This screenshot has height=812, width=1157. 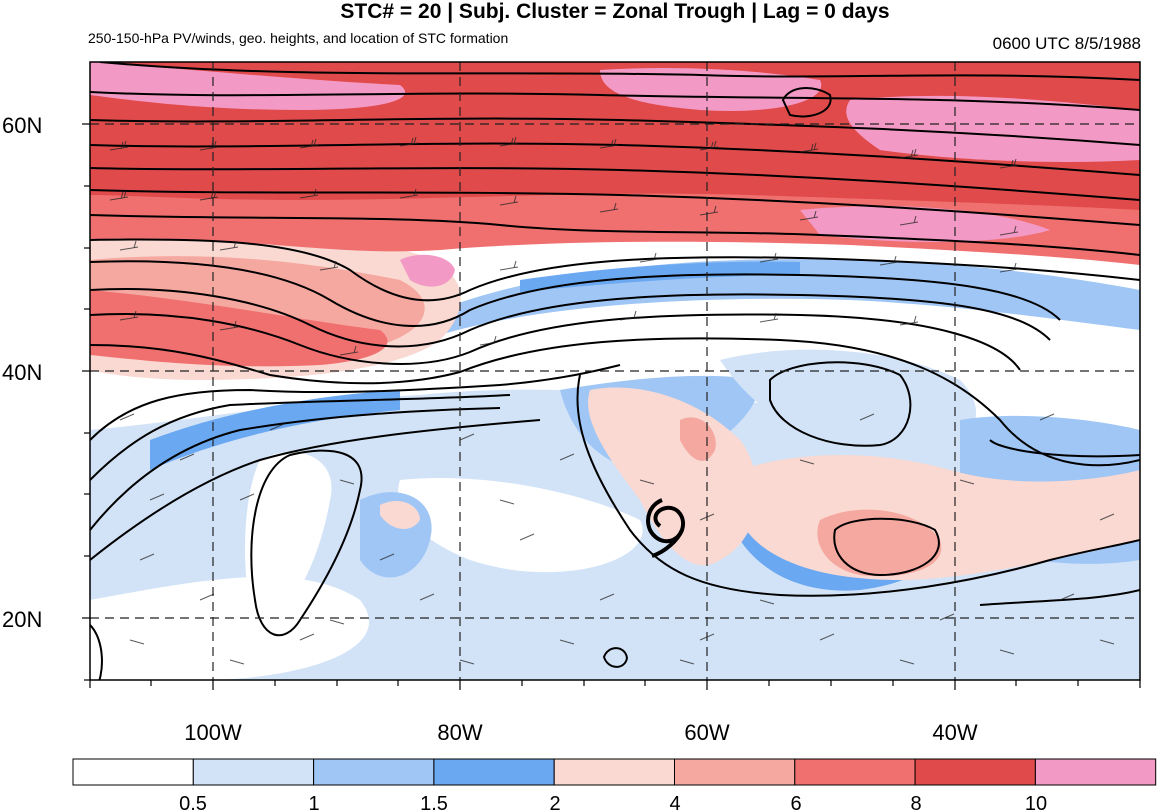 I want to click on valid-time: 0600 UTC 8/5/1988, so click(x=1066, y=43).